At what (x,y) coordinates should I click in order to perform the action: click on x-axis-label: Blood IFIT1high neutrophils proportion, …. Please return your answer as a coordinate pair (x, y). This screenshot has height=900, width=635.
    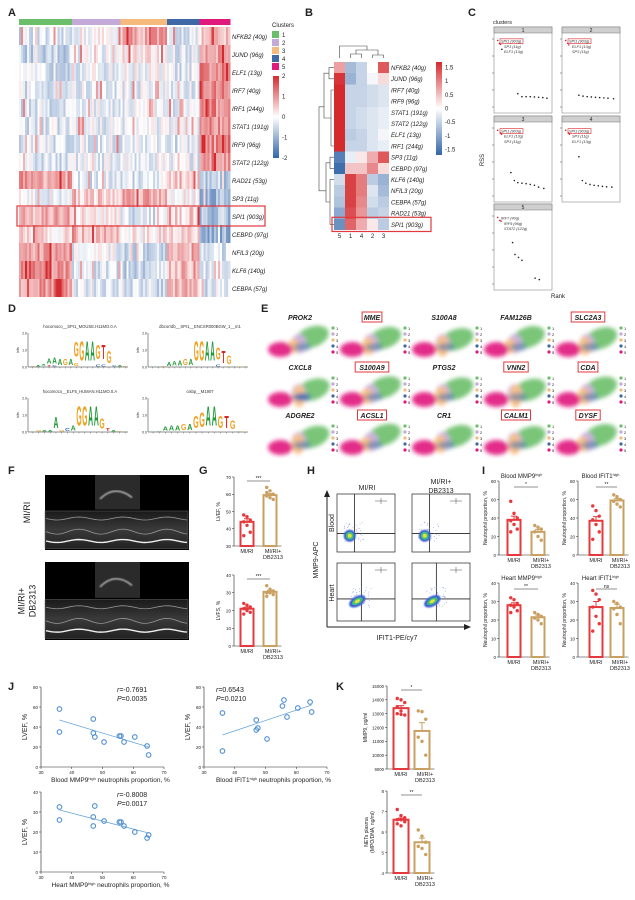
    Looking at the image, I should click on (273, 780).